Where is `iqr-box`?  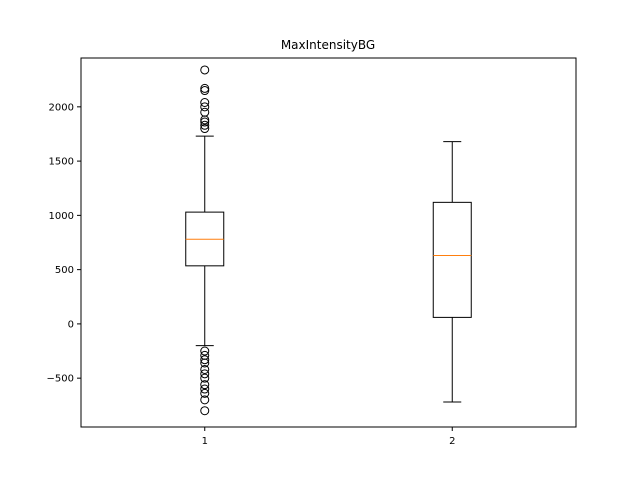 iqr-box is located at coordinates (452, 259).